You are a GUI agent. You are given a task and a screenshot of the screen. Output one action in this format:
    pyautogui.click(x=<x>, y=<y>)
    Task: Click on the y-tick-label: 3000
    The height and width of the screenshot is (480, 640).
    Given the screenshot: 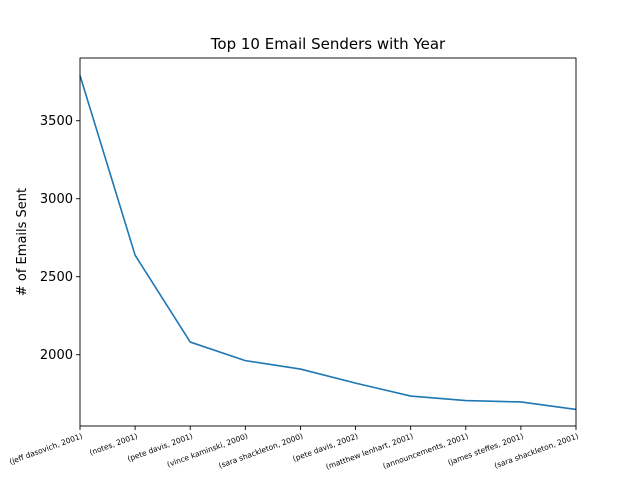 What is the action you would take?
    pyautogui.click(x=56, y=199)
    